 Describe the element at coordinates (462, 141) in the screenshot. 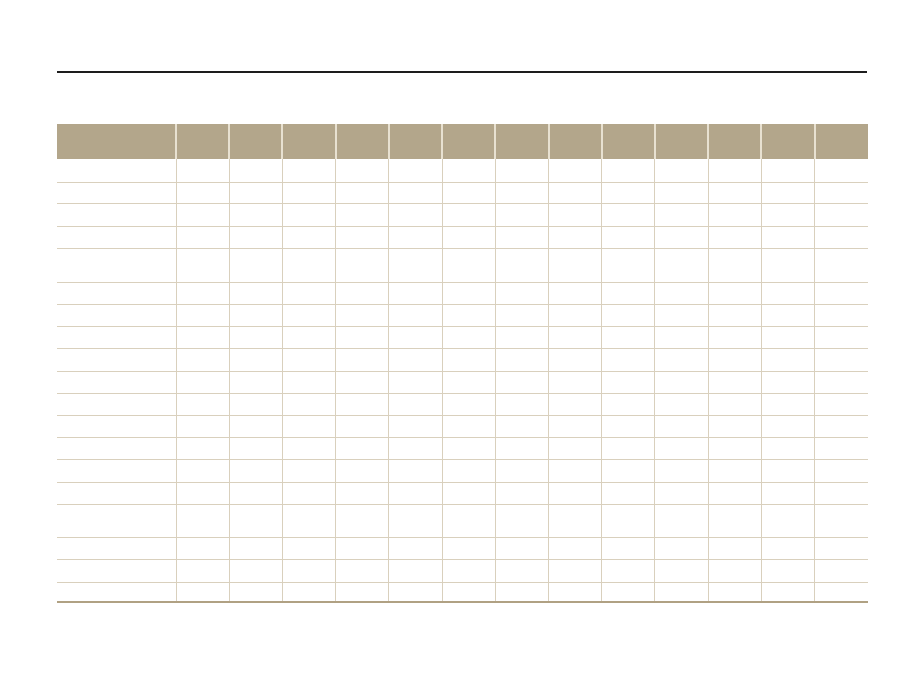

I see `table-header-row` at that location.